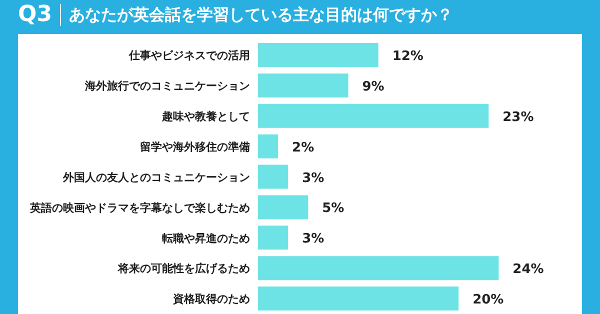 This screenshot has height=314, width=600. I want to click on y-tick-label: 趣味や教養として, so click(205, 117).